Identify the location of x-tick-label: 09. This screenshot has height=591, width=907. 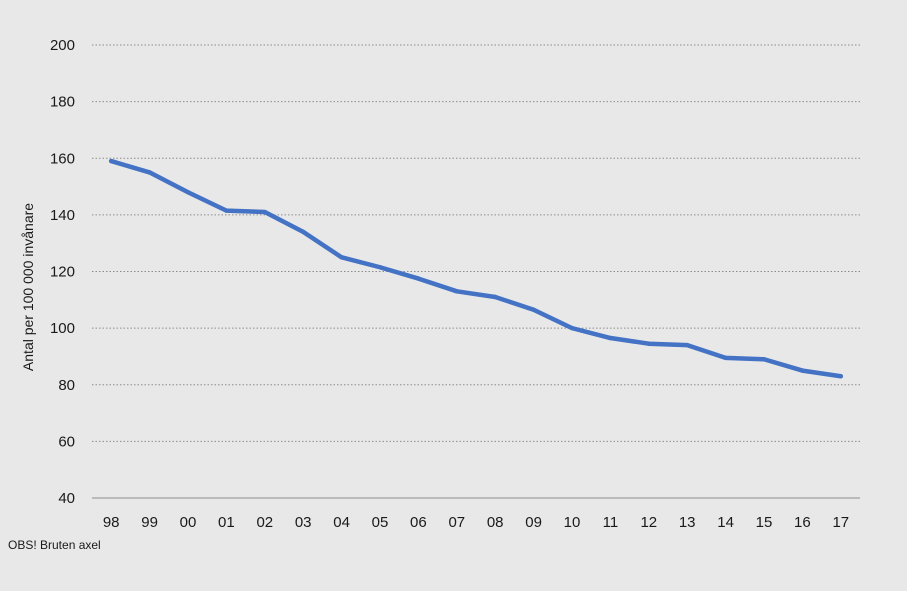
(533, 522).